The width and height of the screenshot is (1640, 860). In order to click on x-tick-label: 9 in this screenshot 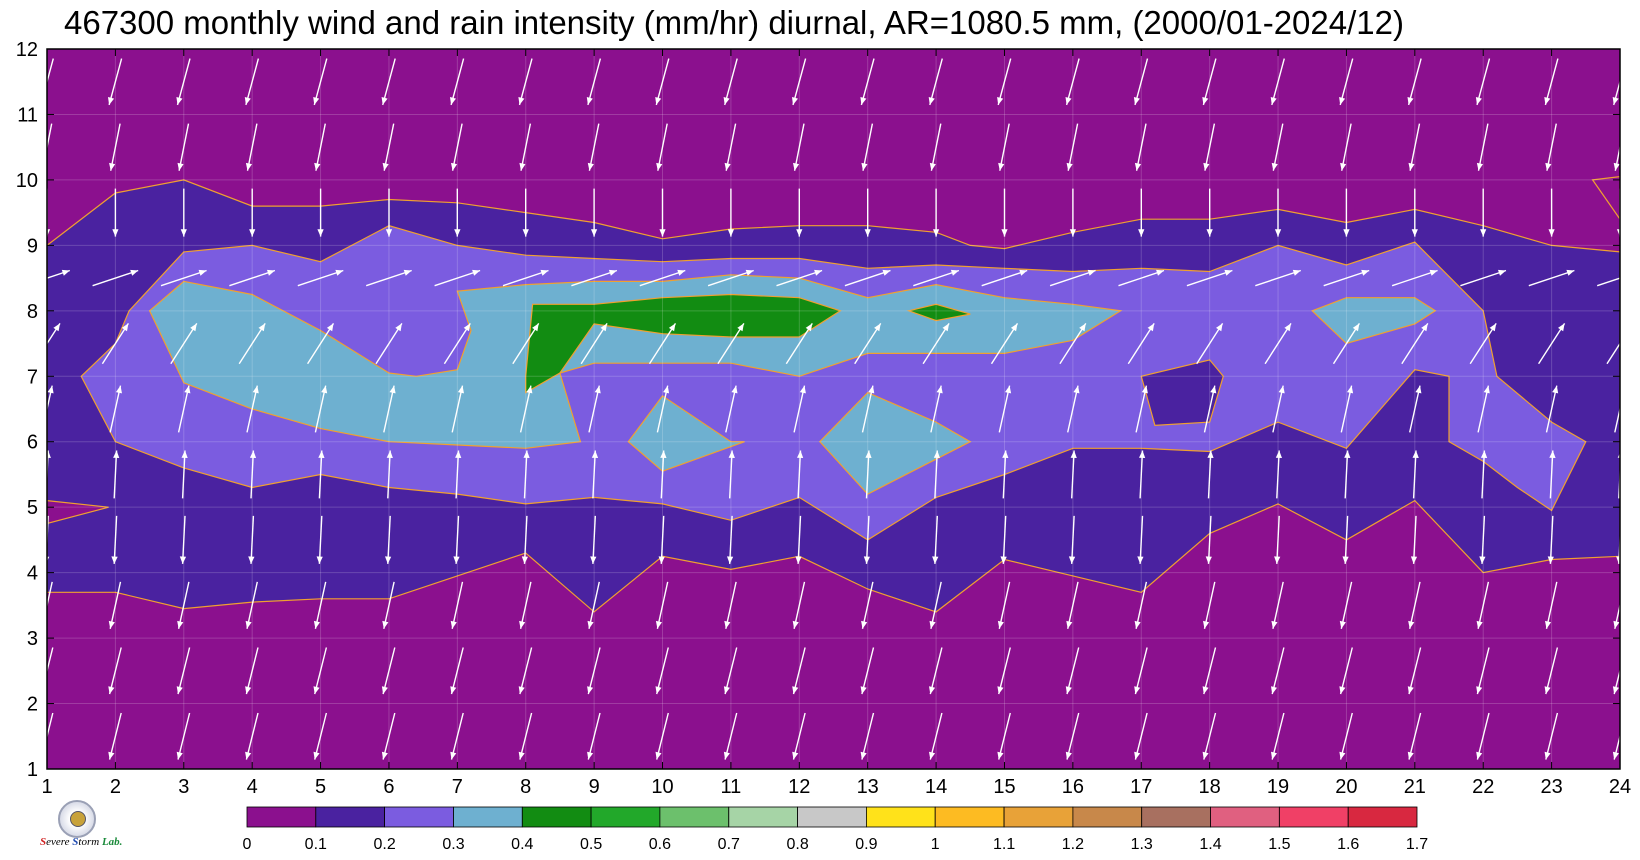, I will do `click(594, 787)`.